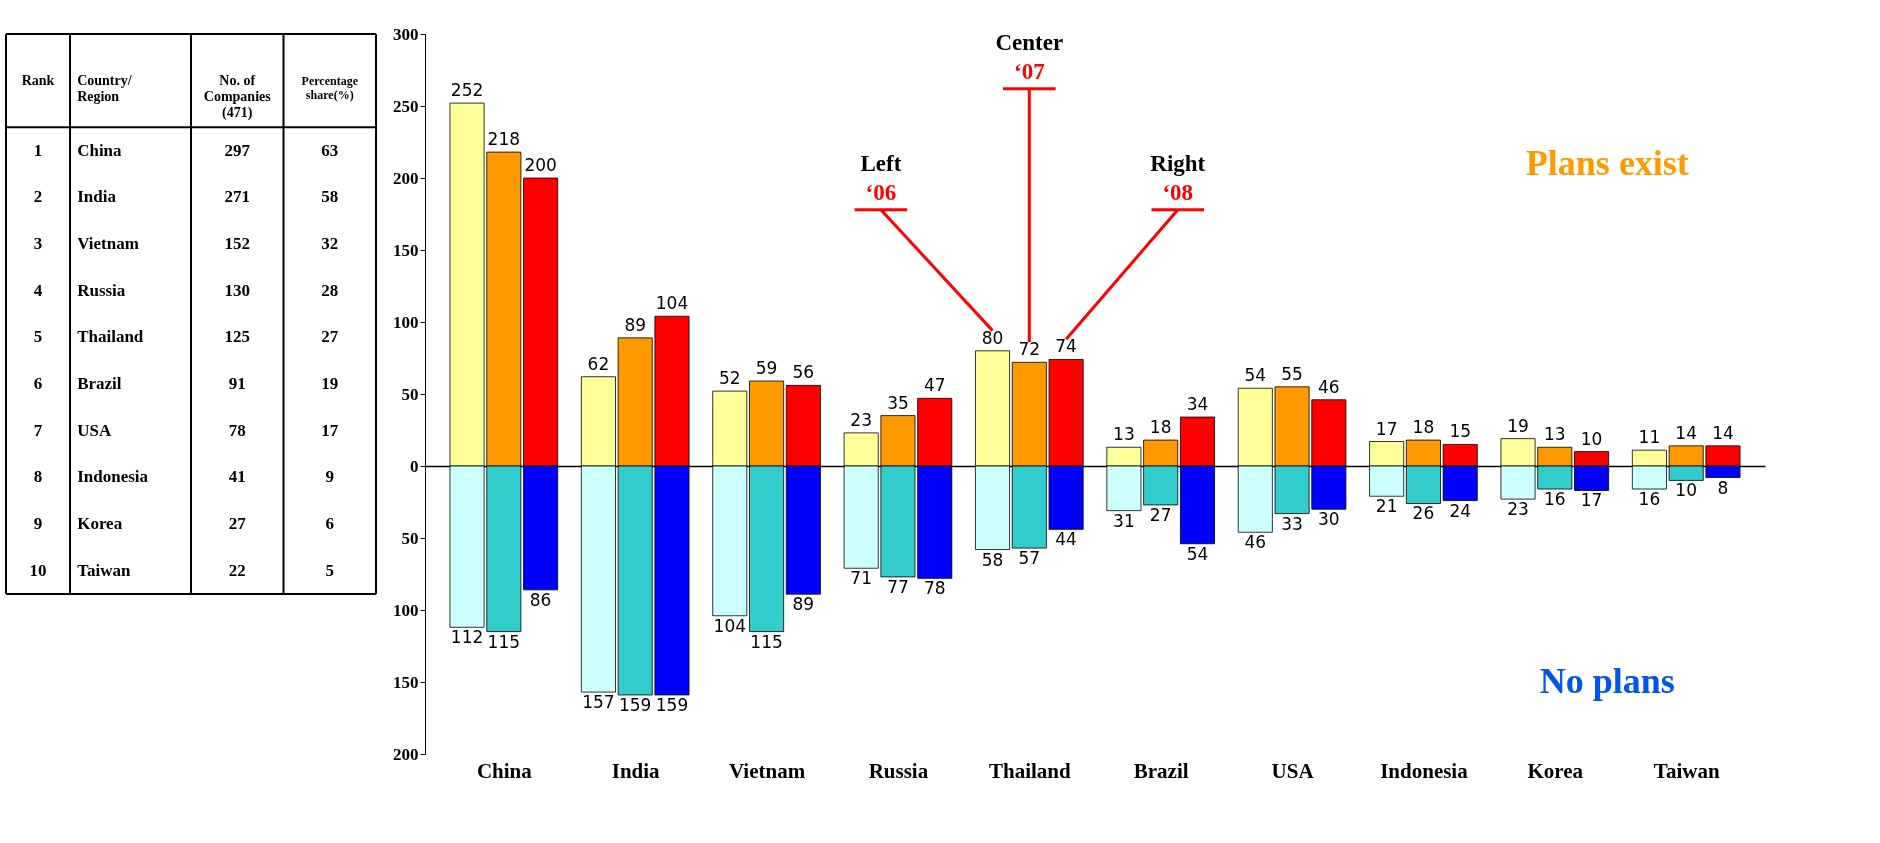 This screenshot has width=1880, height=843. What do you see at coordinates (330, 87) in the screenshot?
I see `x-tick-label: Percentage share(%)` at bounding box center [330, 87].